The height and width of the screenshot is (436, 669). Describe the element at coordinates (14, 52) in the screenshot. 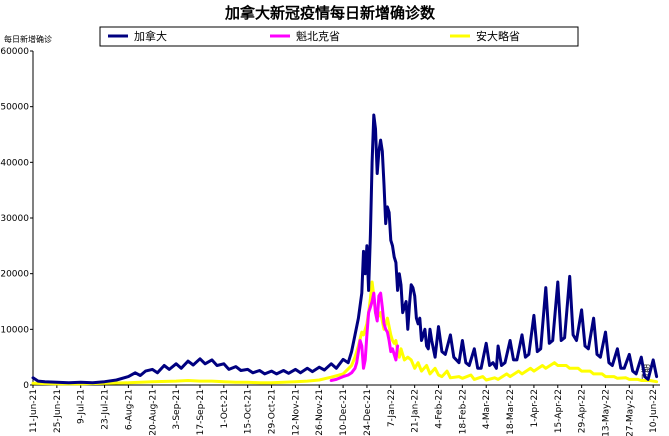

I see `y-tick-label: 60000` at that location.